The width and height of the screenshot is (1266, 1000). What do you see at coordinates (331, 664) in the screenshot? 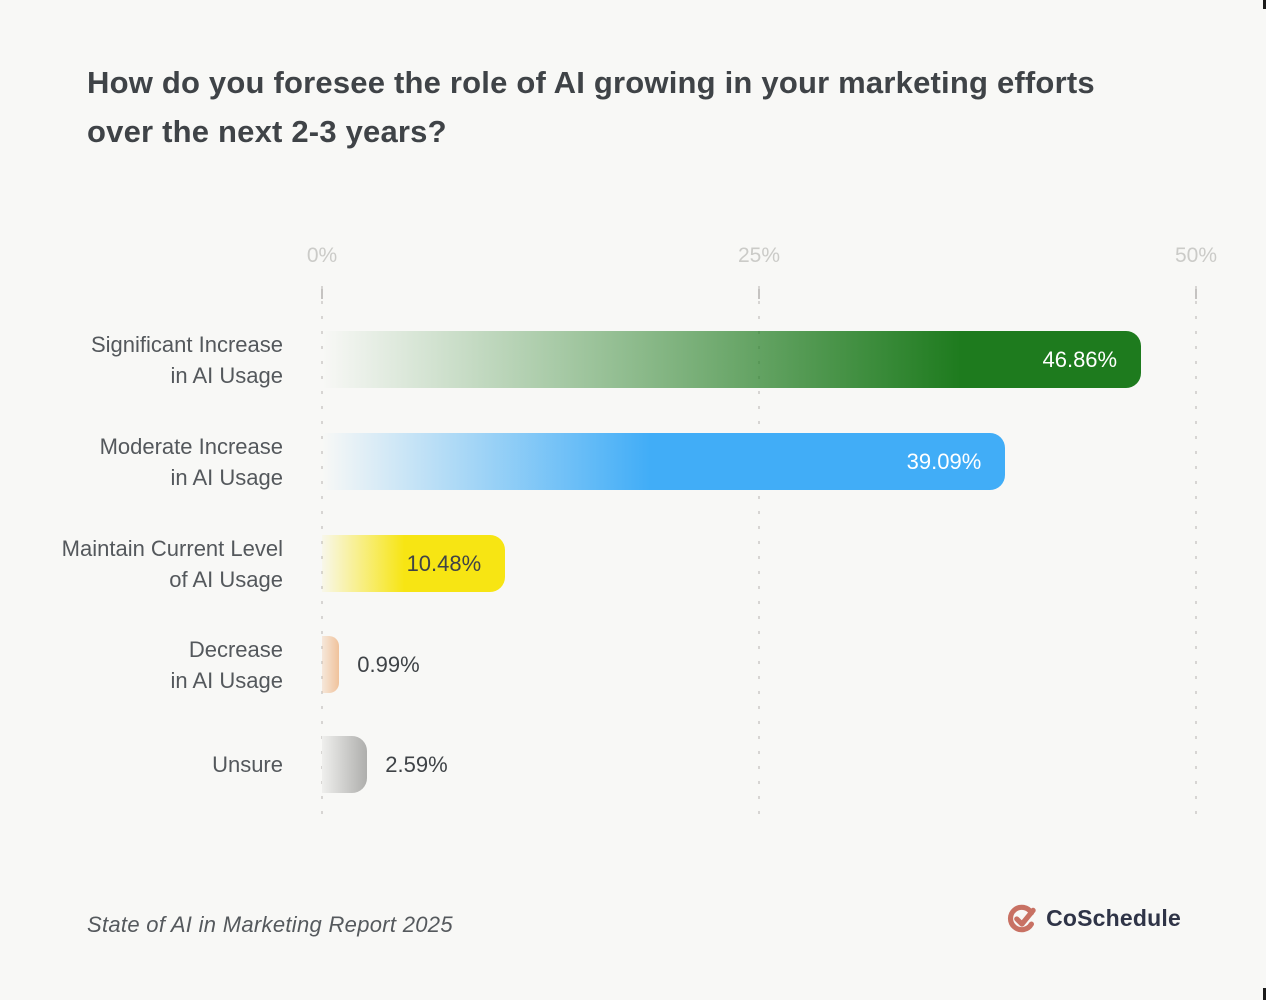
I see `bar-decrease` at bounding box center [331, 664].